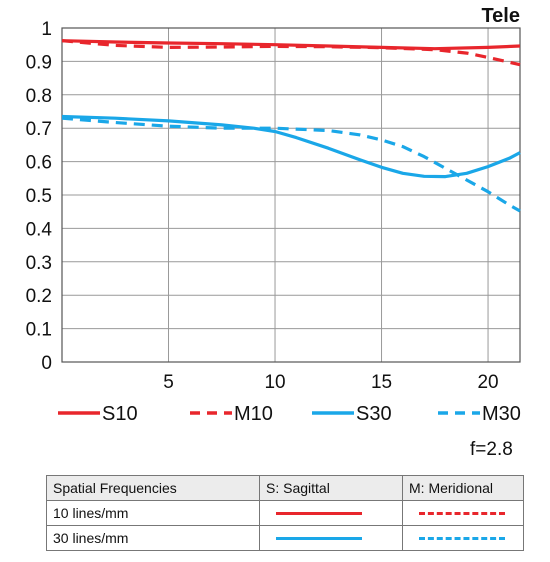 The image size is (550, 562). I want to click on y-tick-label: 0.5, so click(39, 196).